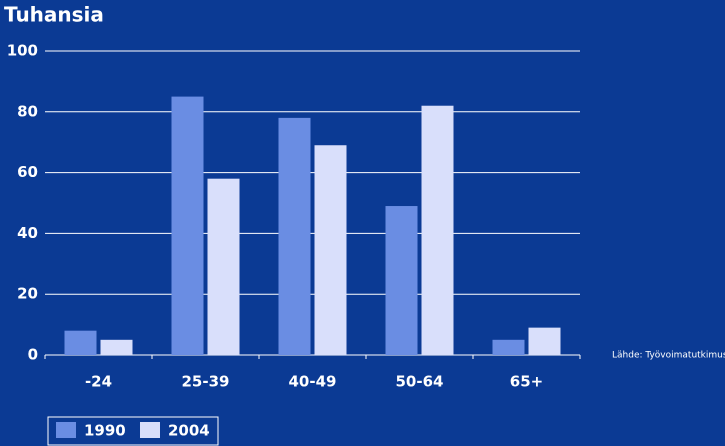  I want to click on y-tick-label: 40, so click(27, 233).